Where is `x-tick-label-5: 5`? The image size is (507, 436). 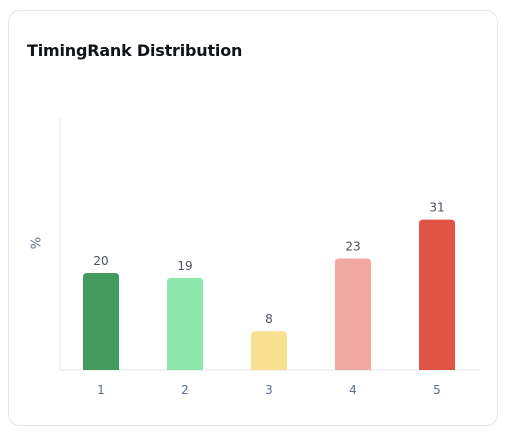 x-tick-label-5: 5 is located at coordinates (437, 390).